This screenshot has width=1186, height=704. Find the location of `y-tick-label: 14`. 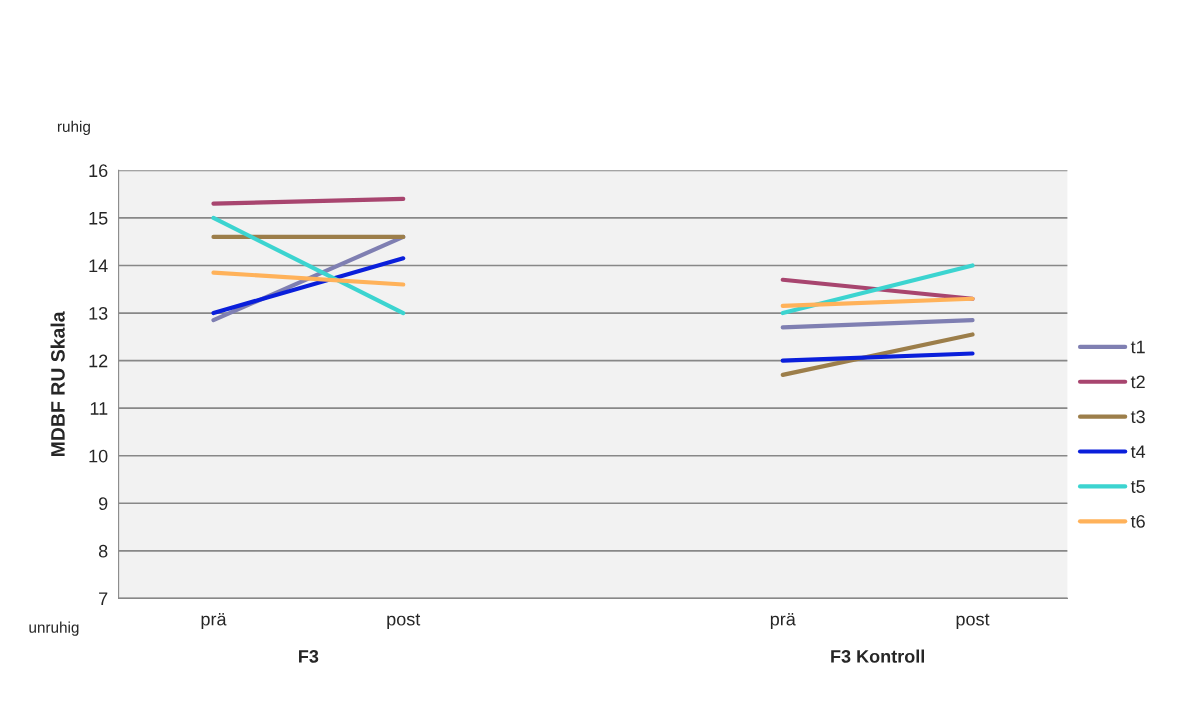

y-tick-label: 14 is located at coordinates (98, 266).